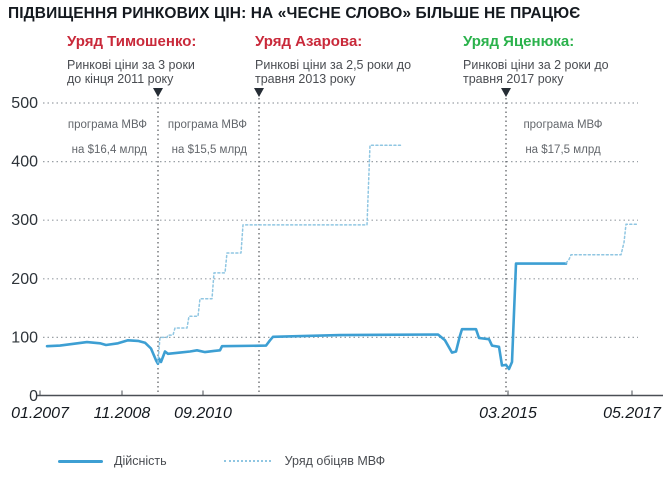  What do you see at coordinates (563, 137) in the screenshot?
I see `imf-annotation-3: програма МВФ на $17,5 млрд` at bounding box center [563, 137].